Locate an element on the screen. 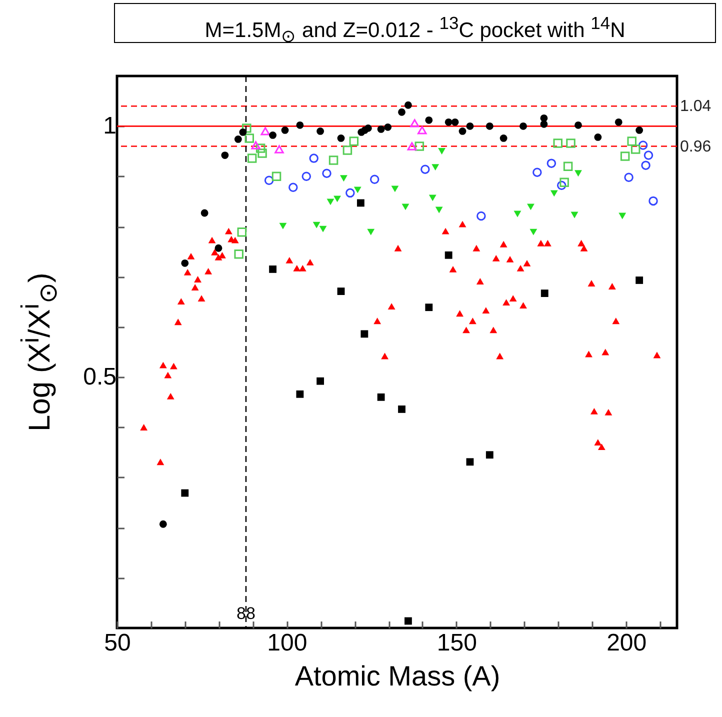 Image resolution: width=722 pixels, height=717 pixels. x-axis-title: Atomic Mass (A) is located at coordinates (397, 676).